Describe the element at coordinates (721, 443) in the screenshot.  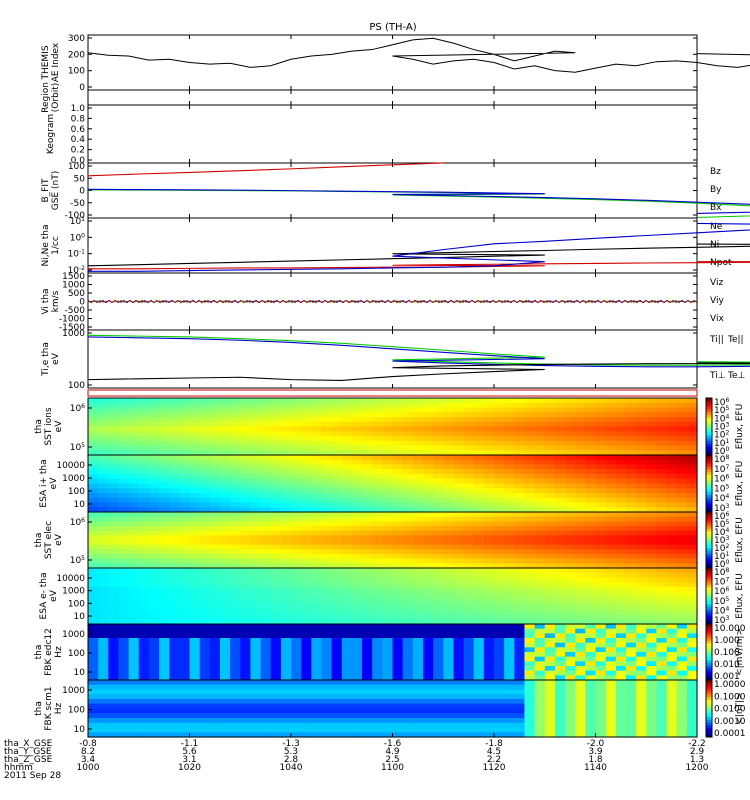
I see `colorbar-tick-label: 101` at that location.